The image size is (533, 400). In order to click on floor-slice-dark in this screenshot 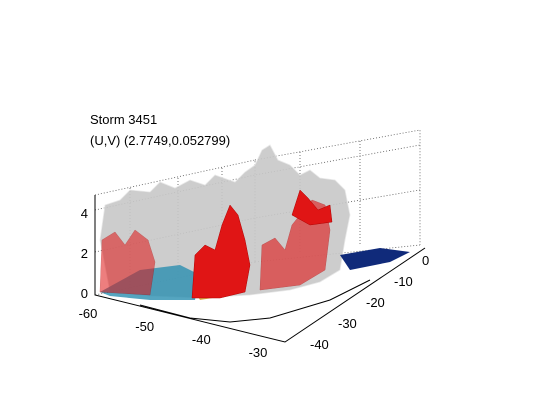, I will do `click(375, 259)`.